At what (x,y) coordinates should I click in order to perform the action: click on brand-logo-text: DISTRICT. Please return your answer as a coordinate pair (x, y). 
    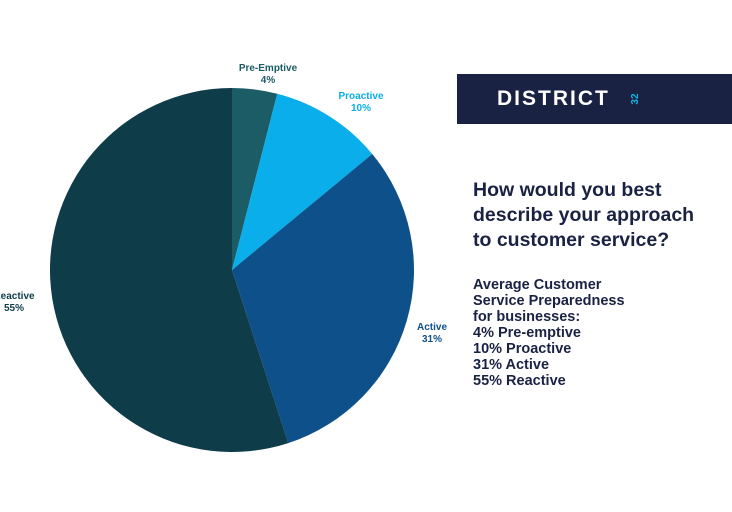
    Looking at the image, I should click on (553, 98).